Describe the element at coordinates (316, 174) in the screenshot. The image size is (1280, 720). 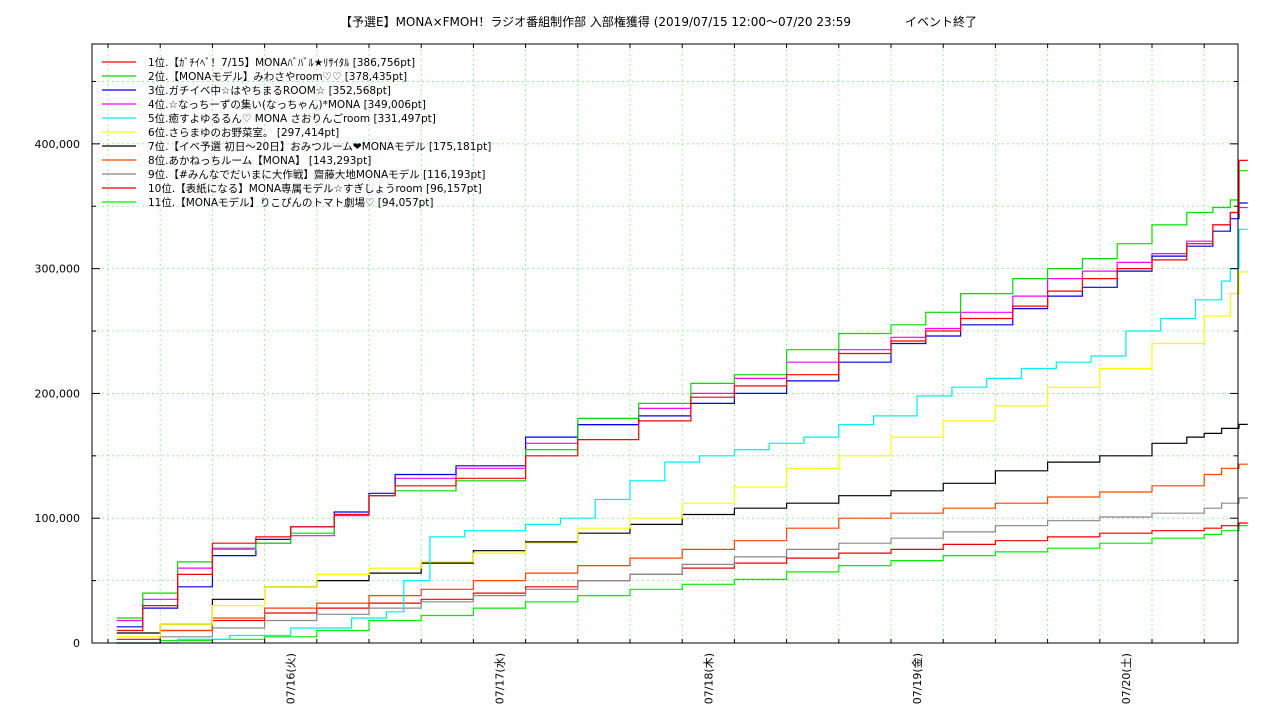
I see `legend-label: 9位.【#みんなでだいまに大作戦】齋藤大地MONAモデル [116,193pt]` at that location.